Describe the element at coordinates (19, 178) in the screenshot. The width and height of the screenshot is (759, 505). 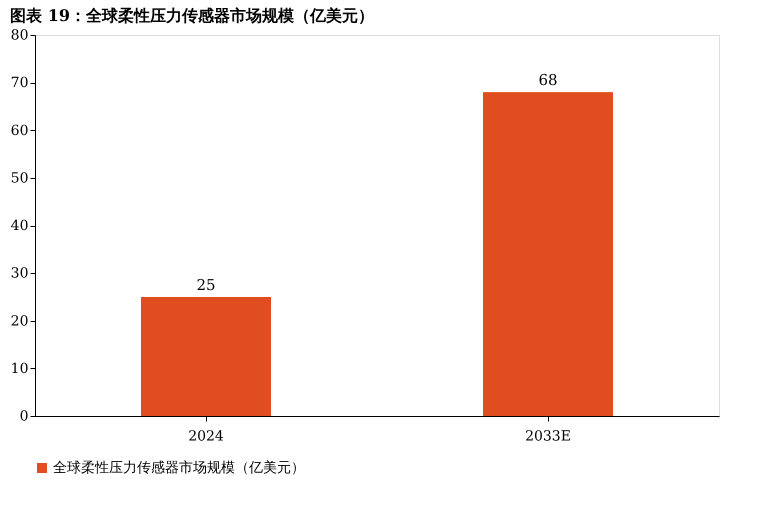
I see `y-tick-label: 50` at that location.